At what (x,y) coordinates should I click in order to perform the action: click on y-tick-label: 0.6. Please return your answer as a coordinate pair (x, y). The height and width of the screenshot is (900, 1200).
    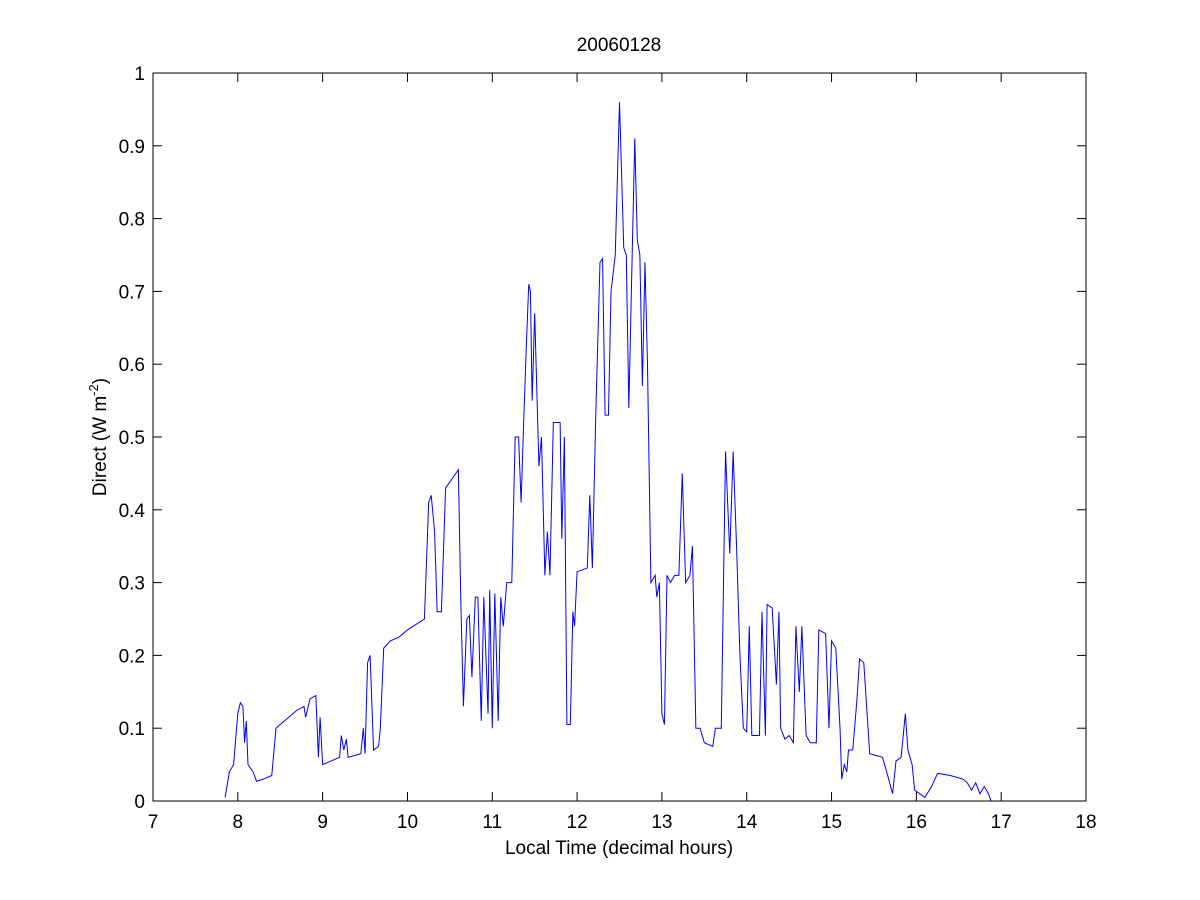
    Looking at the image, I should click on (132, 365).